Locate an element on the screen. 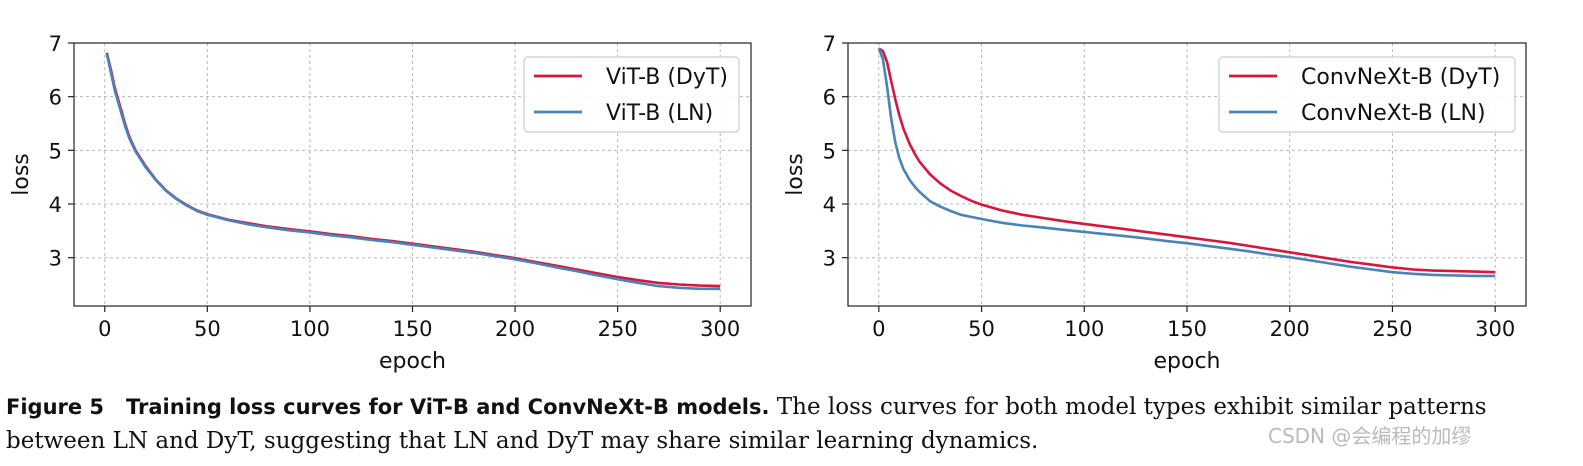 The image size is (1583, 466). watermark: CSDN @会编程的加缪 is located at coordinates (1370, 436).